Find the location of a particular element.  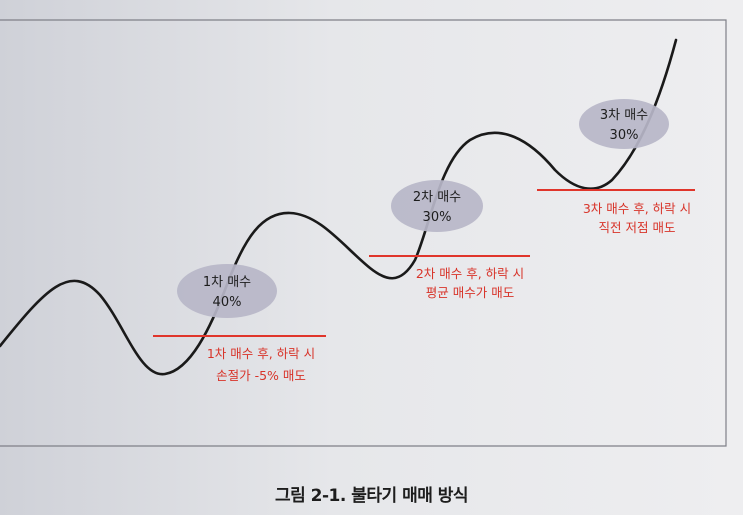

figure-caption: 그림 2-1. 불타기 매매 방식 is located at coordinates (371, 496).